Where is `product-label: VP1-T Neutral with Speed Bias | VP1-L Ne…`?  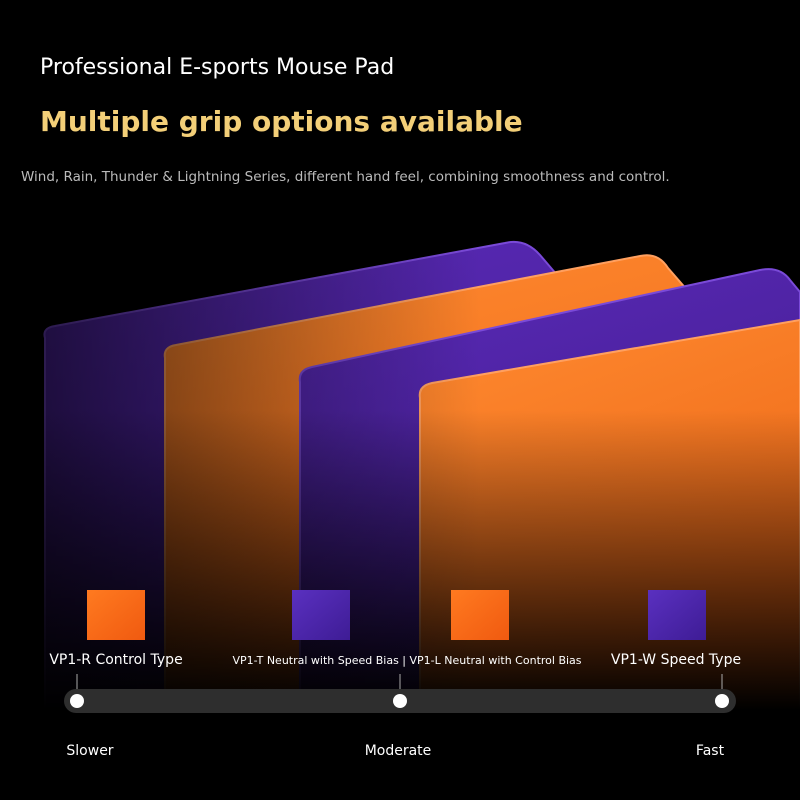 product-label: VP1-T Neutral with Speed Bias | VP1-L Ne… is located at coordinates (406, 660).